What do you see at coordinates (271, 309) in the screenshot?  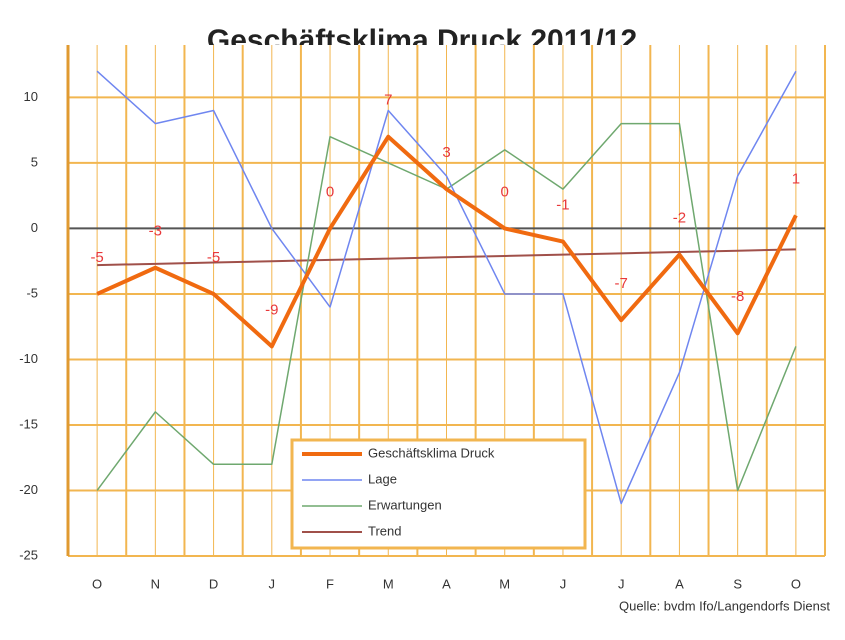 I see `data-label: -9` at bounding box center [271, 309].